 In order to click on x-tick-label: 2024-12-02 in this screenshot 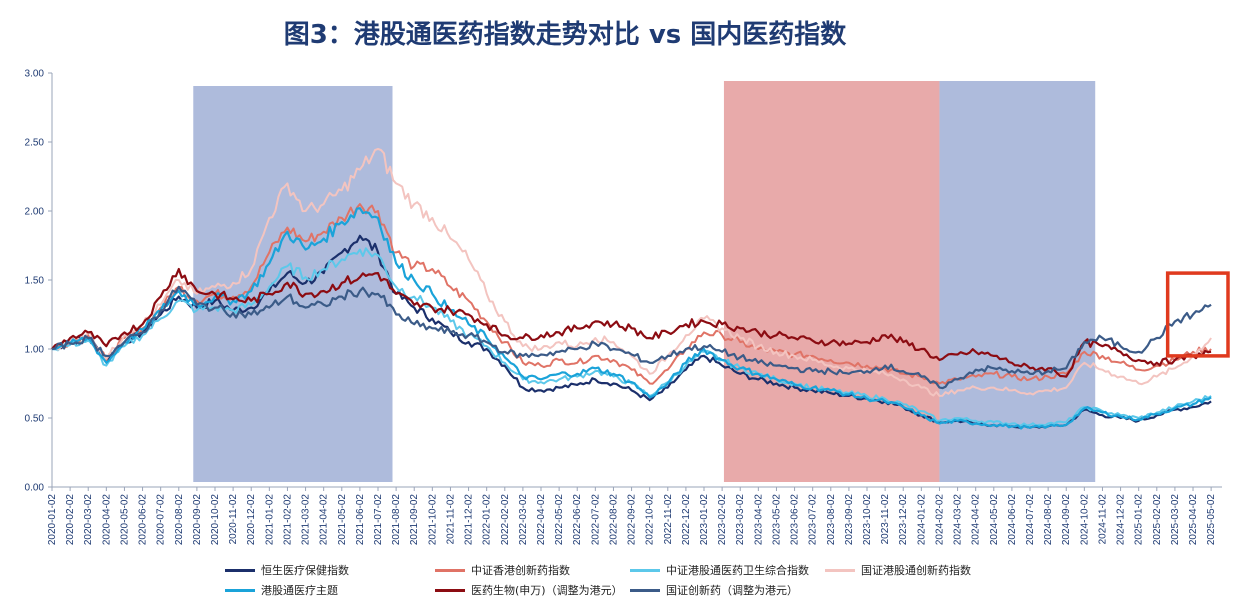, I will do `click(1121, 520)`.